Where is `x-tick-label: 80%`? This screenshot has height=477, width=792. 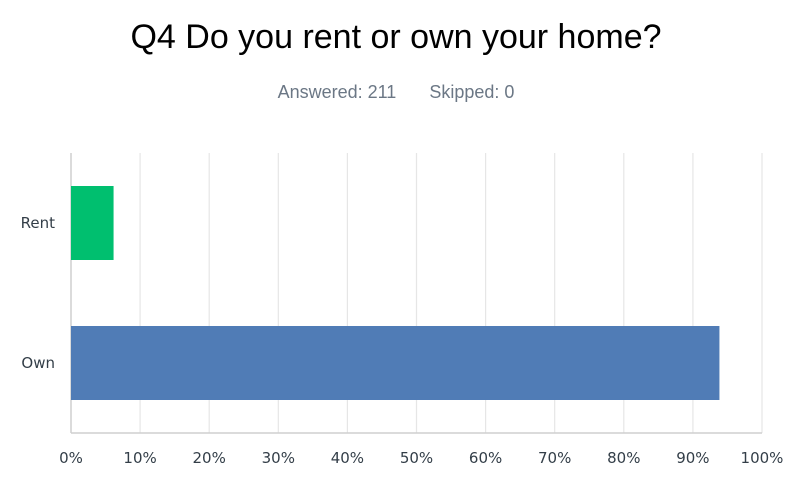 x-tick-label: 80% is located at coordinates (623, 458).